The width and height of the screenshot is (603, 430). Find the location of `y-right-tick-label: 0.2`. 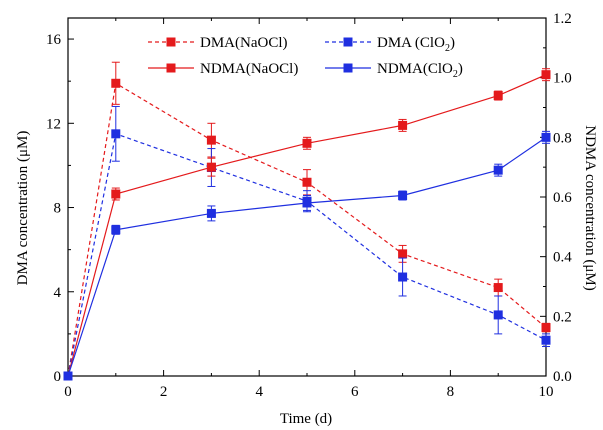

y-right-tick-label: 0.2 is located at coordinates (562, 317).